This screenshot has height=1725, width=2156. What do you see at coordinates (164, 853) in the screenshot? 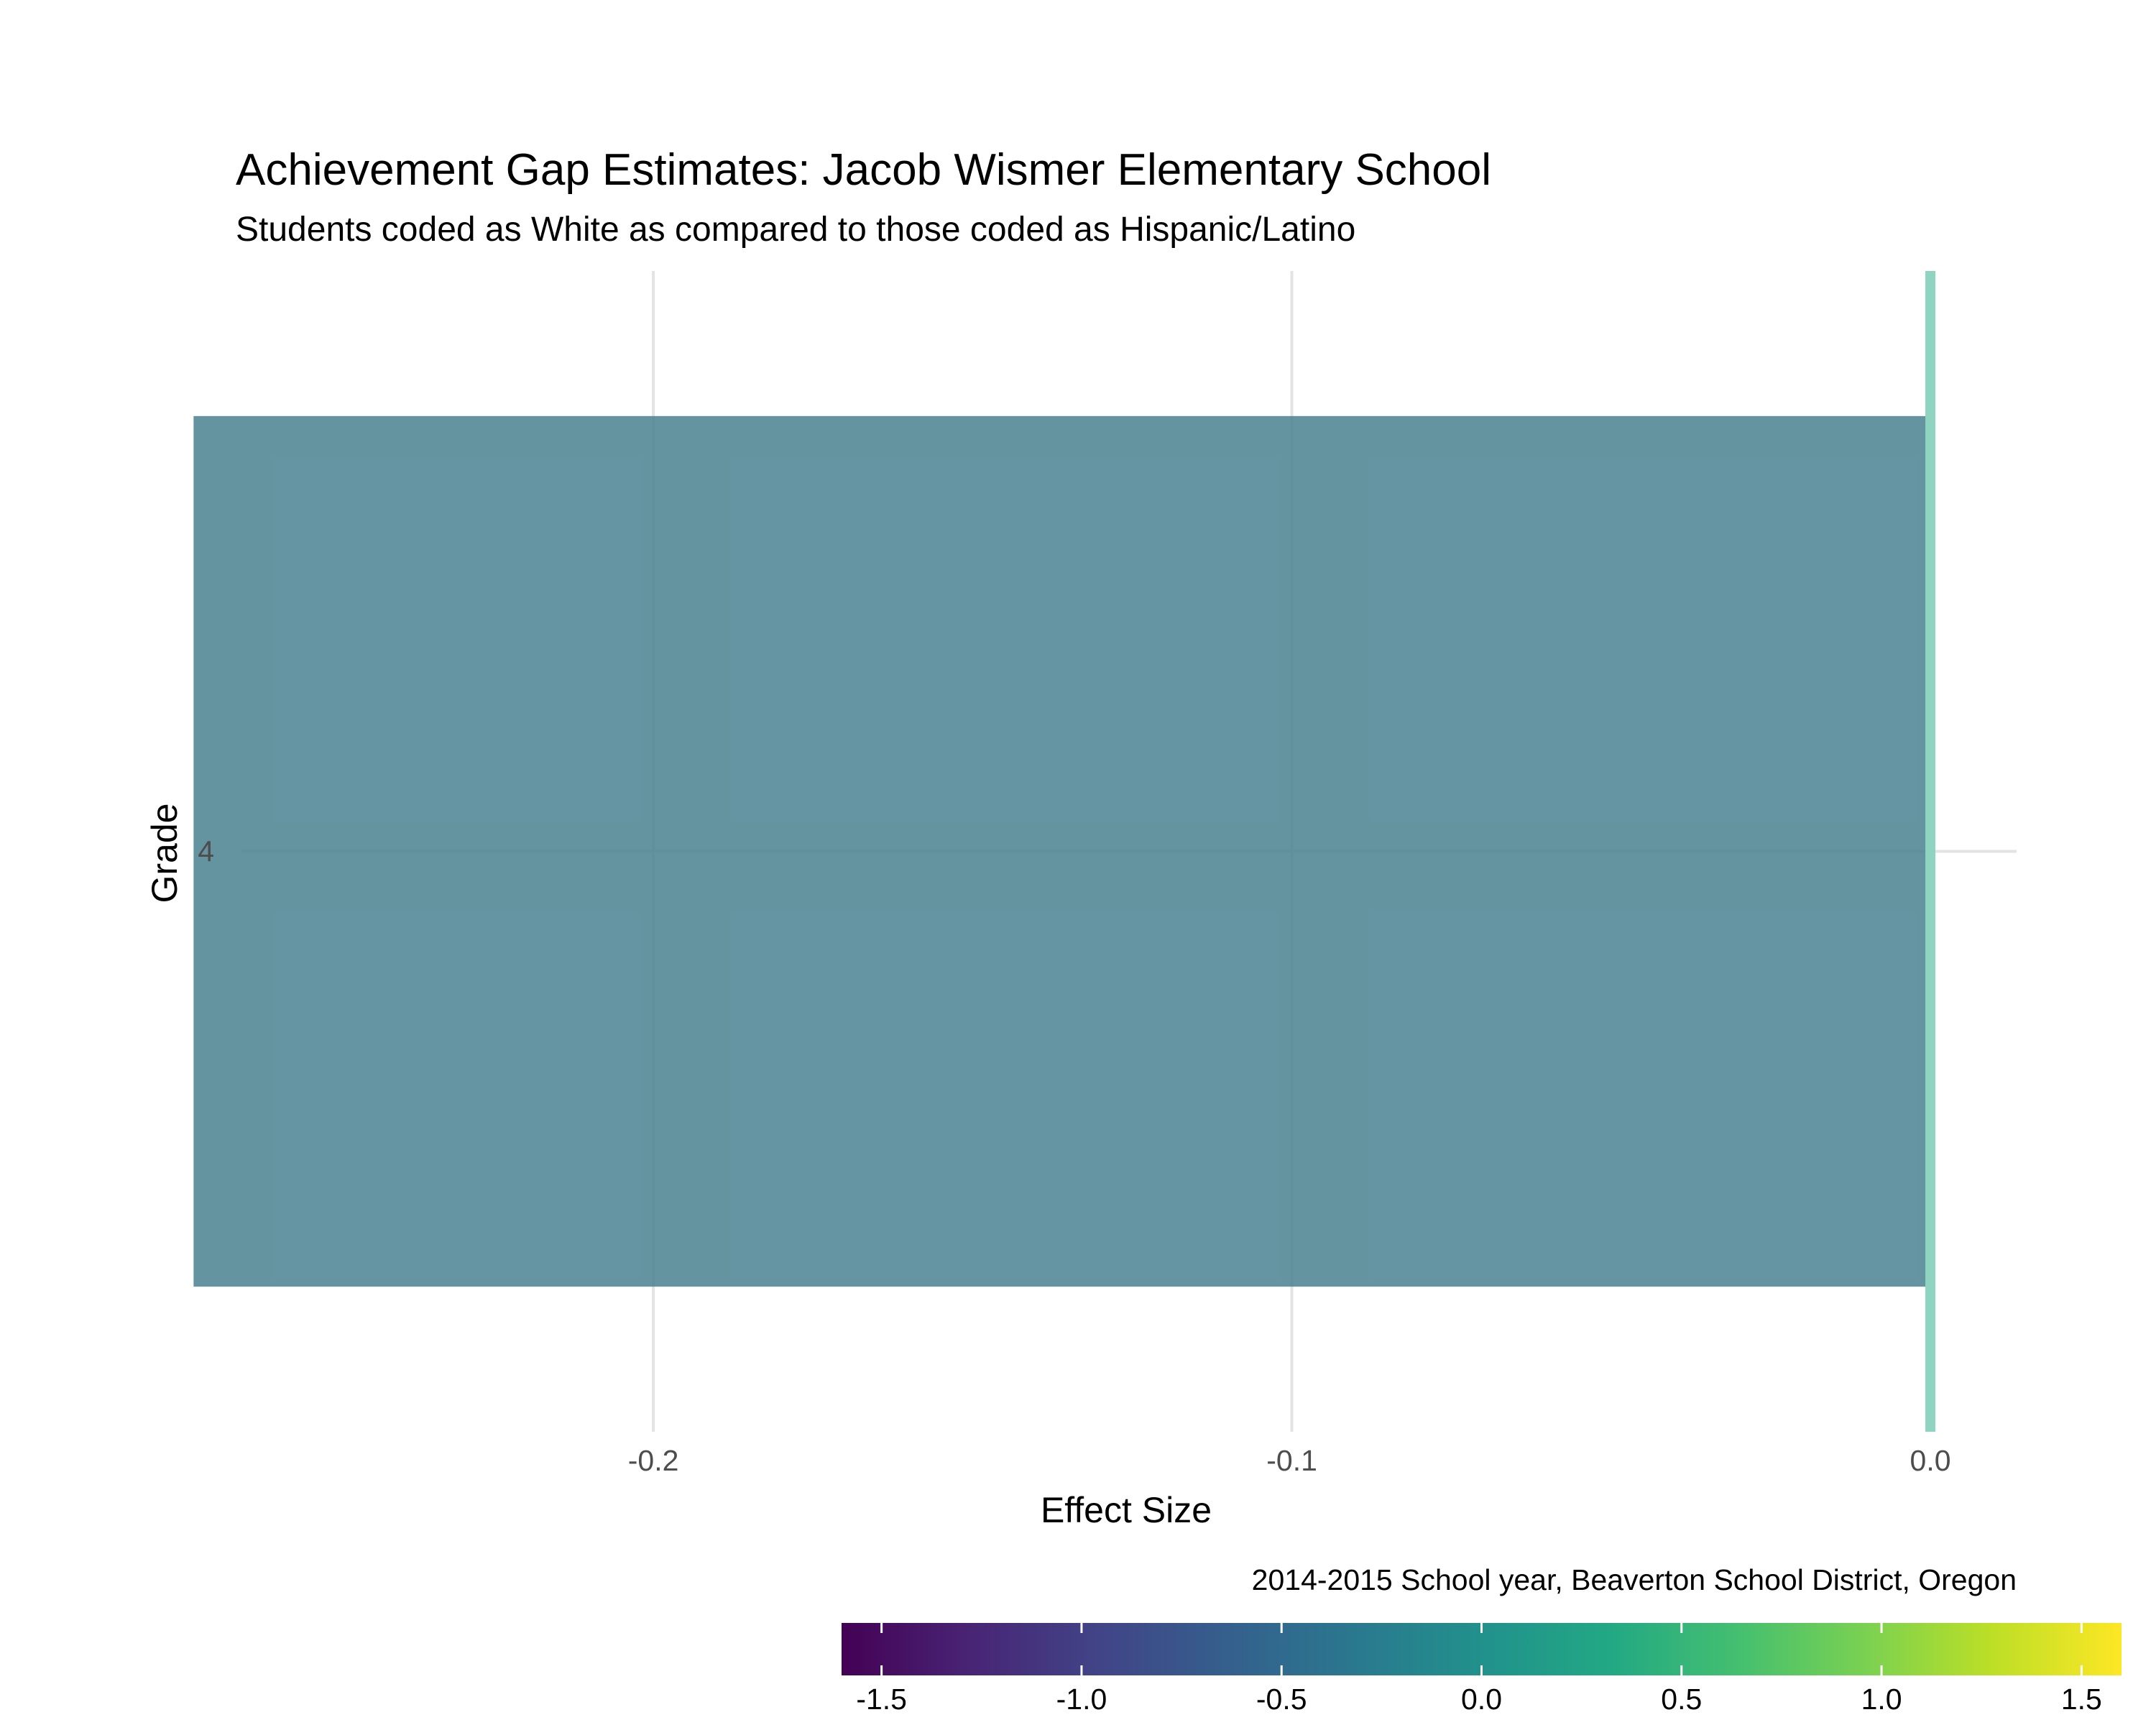
I see `y-axis-title: Grade` at bounding box center [164, 853].